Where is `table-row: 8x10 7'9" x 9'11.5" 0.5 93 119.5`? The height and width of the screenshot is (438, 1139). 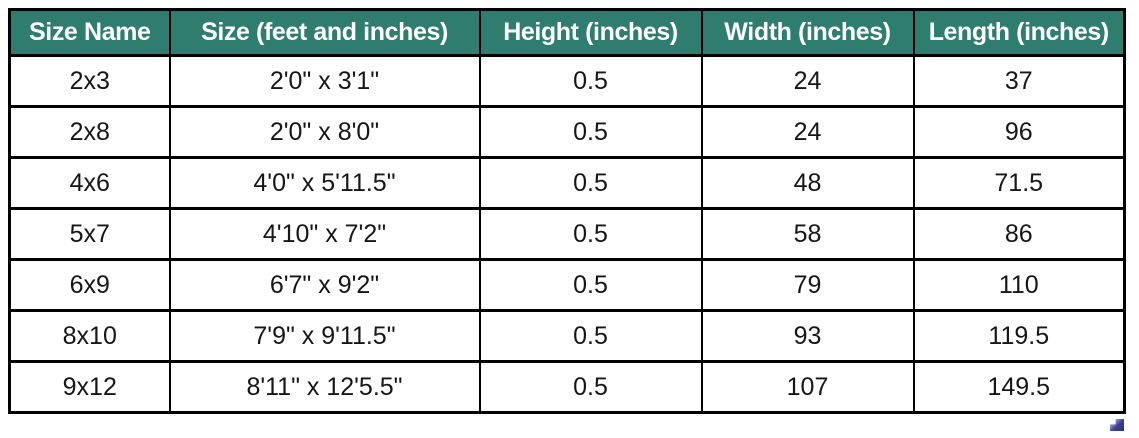 table-row: 8x10 7'9" x 9'11.5" 0.5 93 119.5 is located at coordinates (567, 336).